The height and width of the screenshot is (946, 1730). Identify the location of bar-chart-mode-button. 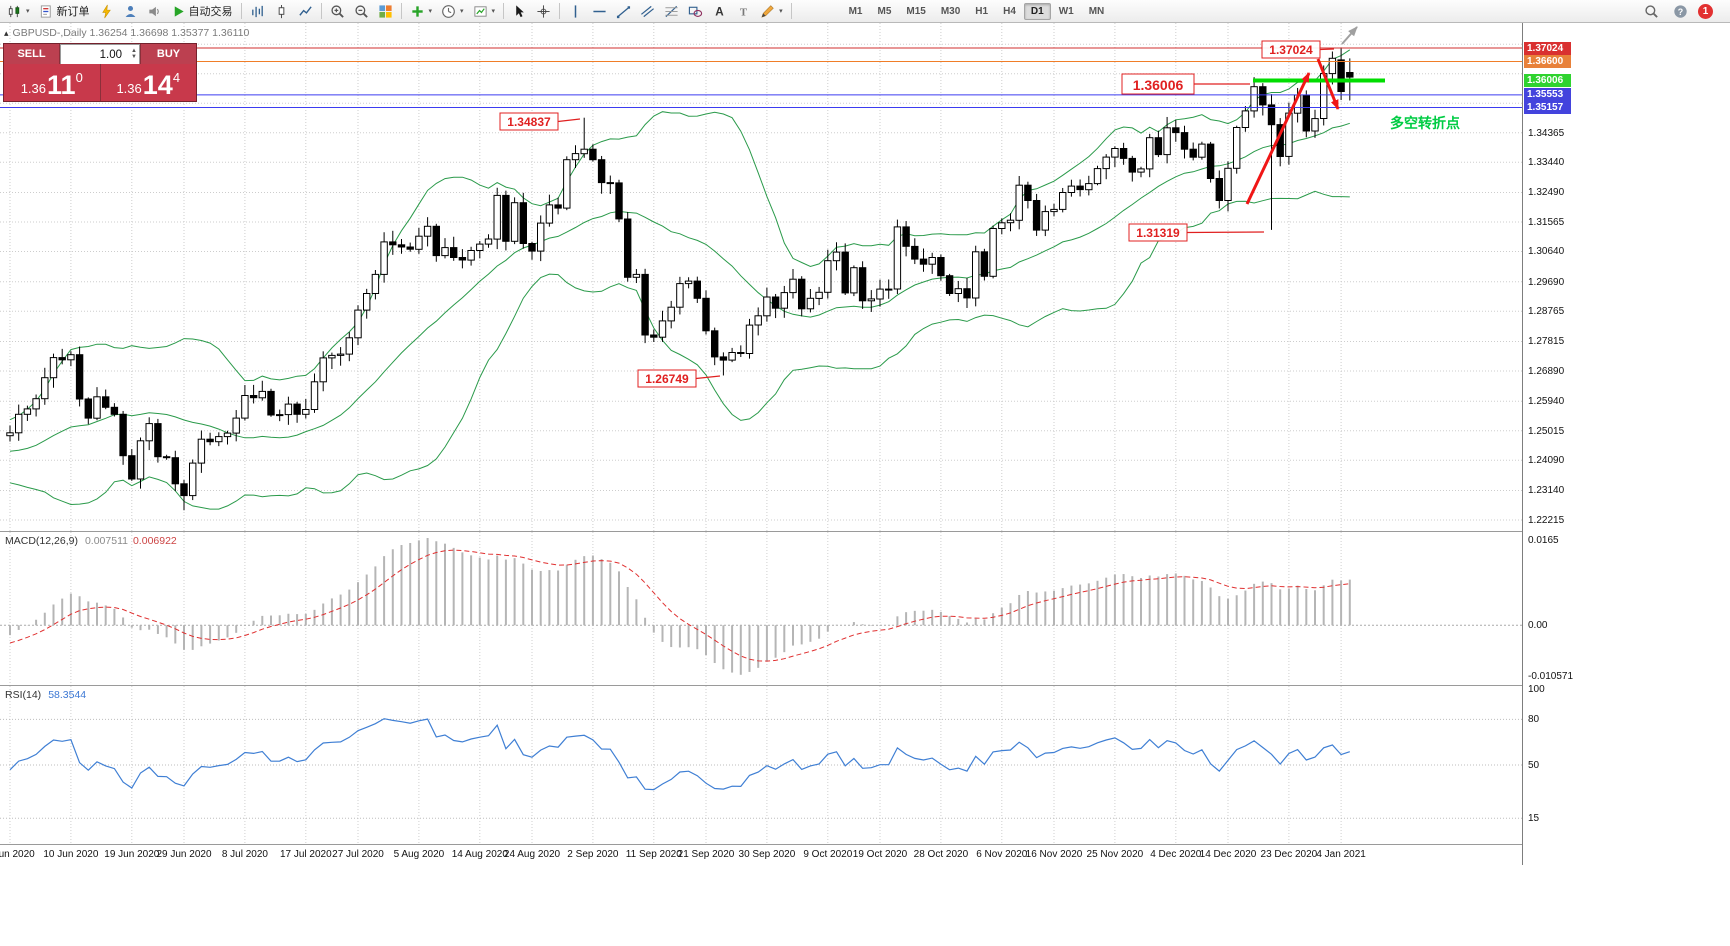
(257, 11).